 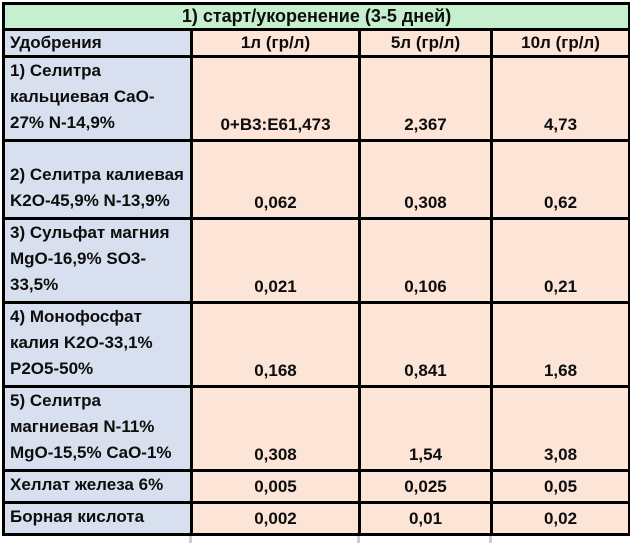 What do you see at coordinates (559, 98) in the screenshot?
I see `cell-value: 4,73` at bounding box center [559, 98].